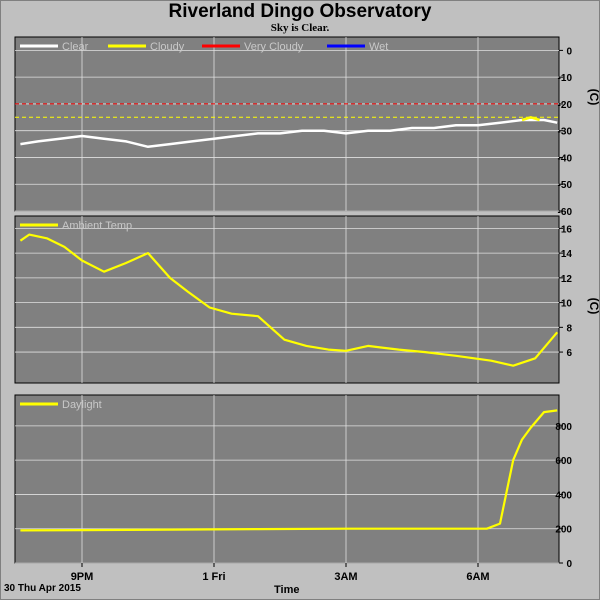 The width and height of the screenshot is (600, 600). Describe the element at coordinates (565, 185) in the screenshot. I see `y-tick-label: -50` at that location.